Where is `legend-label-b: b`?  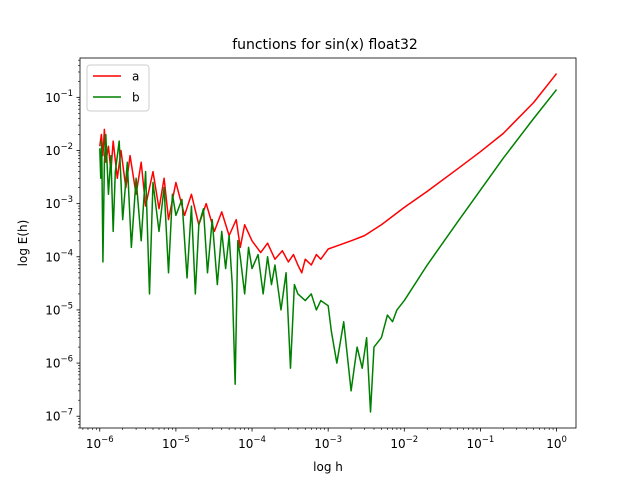
legend-label-b: b is located at coordinates (136, 98).